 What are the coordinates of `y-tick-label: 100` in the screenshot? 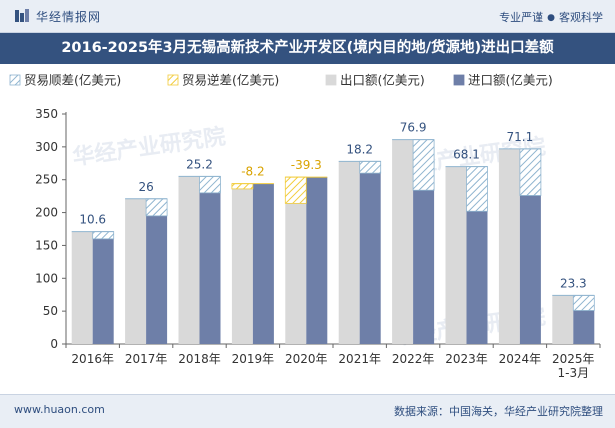 It's located at (46, 278).